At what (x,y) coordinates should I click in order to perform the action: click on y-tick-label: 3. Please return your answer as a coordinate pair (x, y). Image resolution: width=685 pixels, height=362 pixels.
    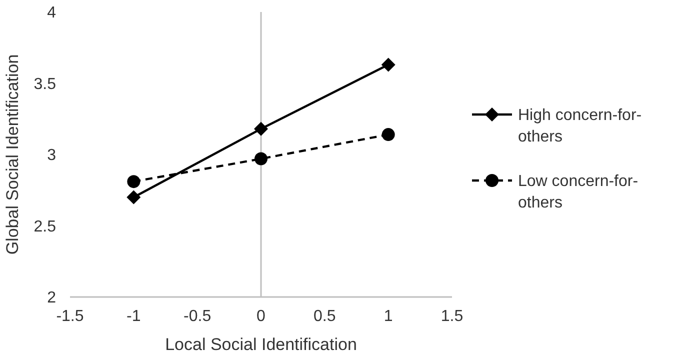
    Looking at the image, I should click on (51, 155).